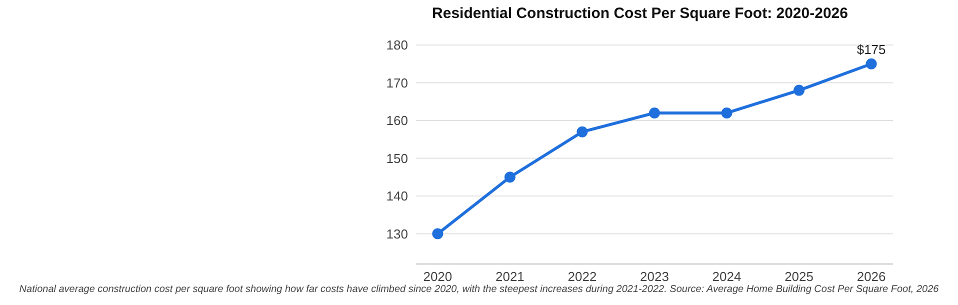  I want to click on y-tick-label: 160, so click(397, 120).